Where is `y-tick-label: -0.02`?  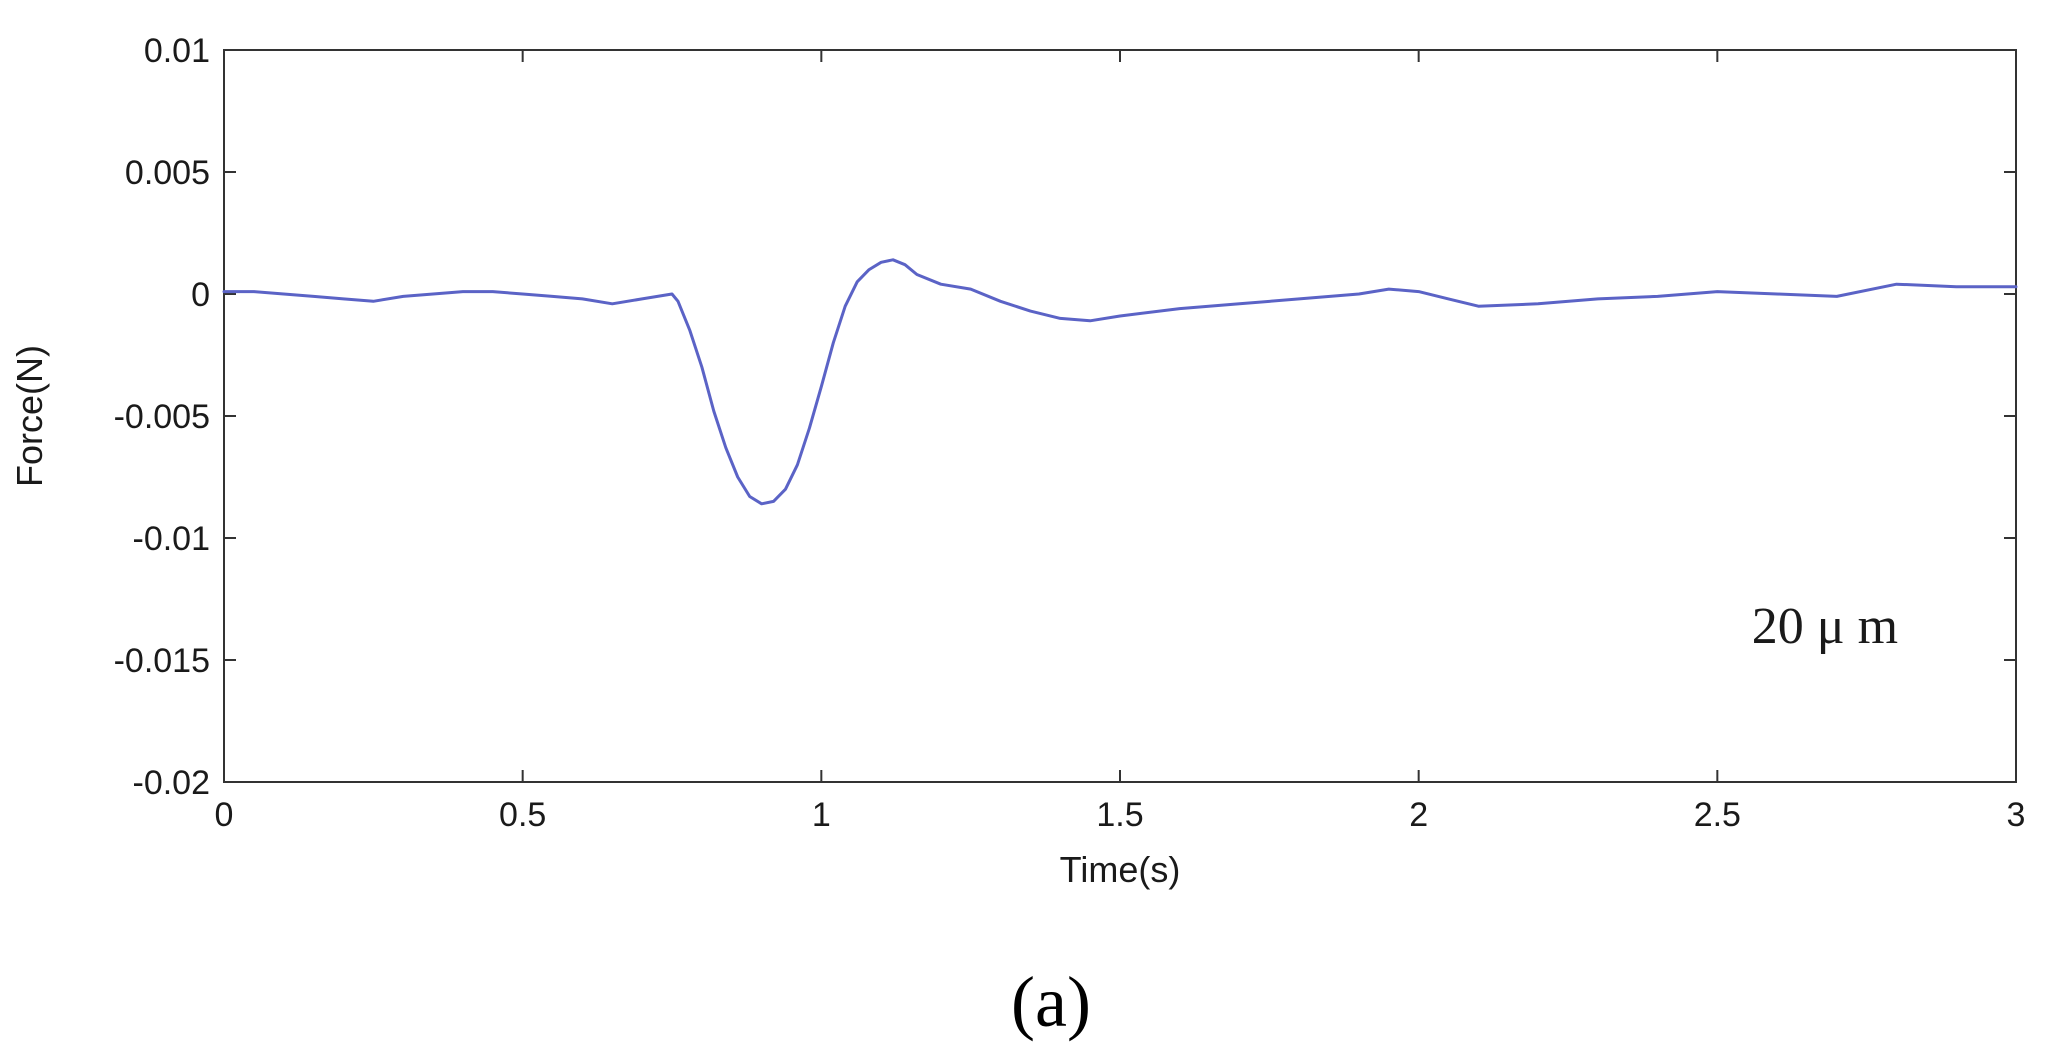 y-tick-label: -0.02 is located at coordinates (172, 783).